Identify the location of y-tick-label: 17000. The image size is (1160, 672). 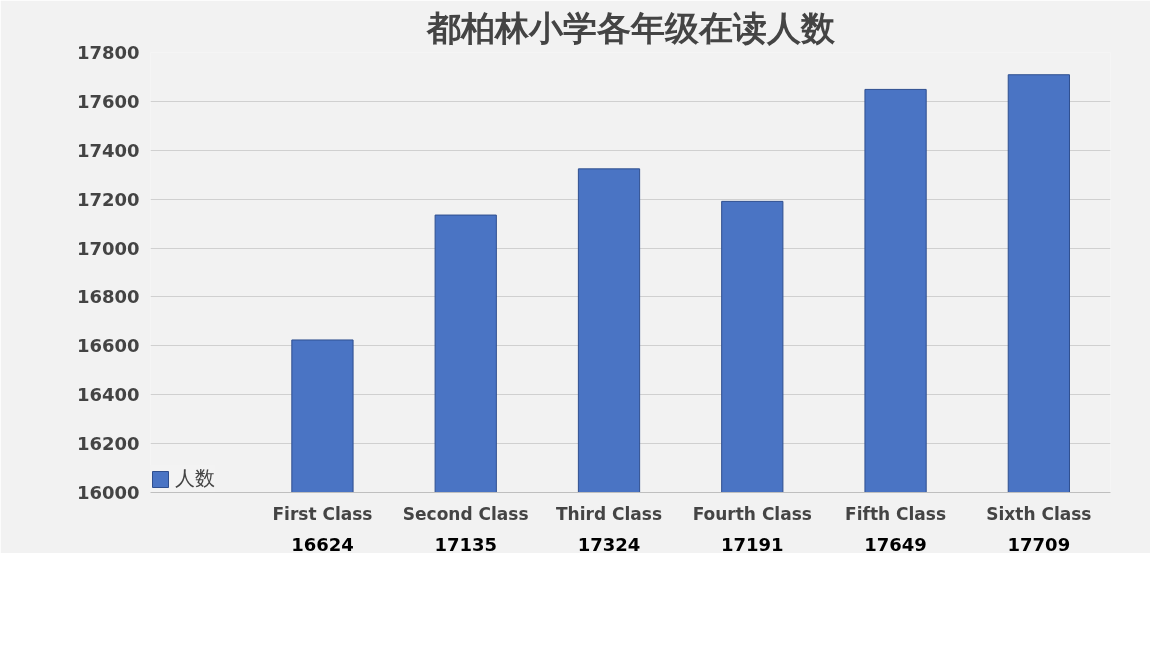
(108, 248).